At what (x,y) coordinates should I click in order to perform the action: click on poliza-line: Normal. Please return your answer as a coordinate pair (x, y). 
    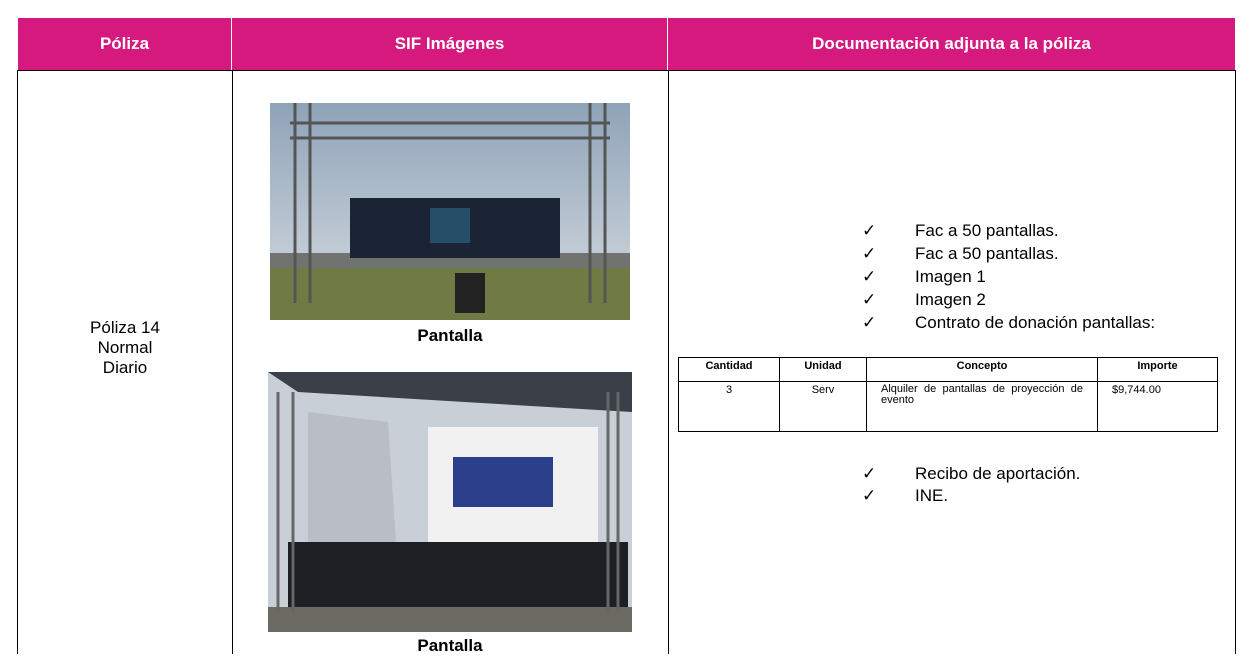
    Looking at the image, I should click on (125, 347).